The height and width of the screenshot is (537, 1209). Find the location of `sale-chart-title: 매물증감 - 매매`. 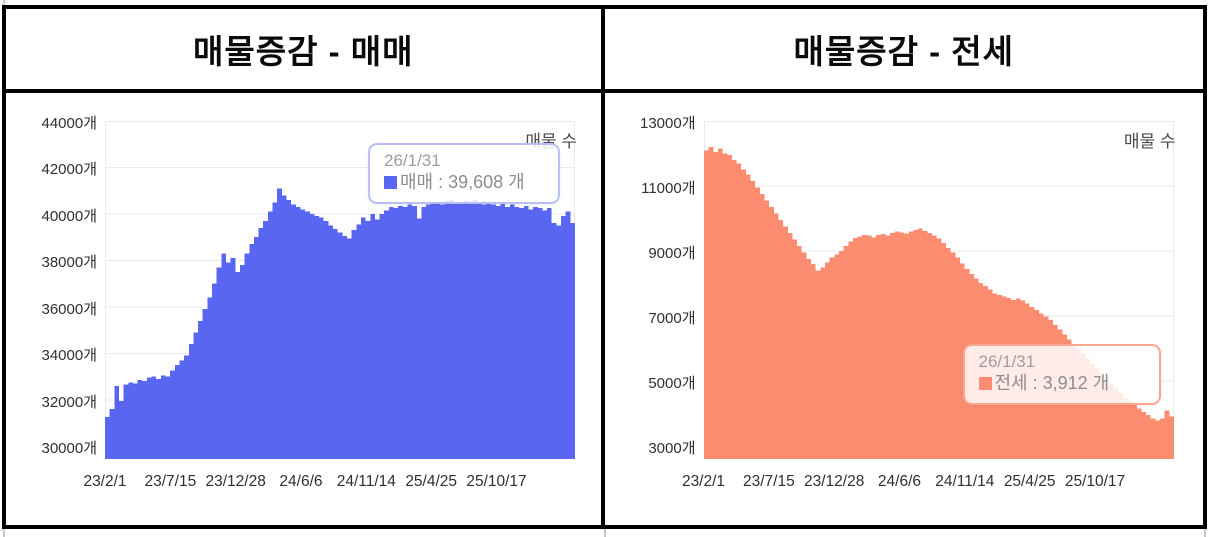

sale-chart-title: 매물증감 - 매매 is located at coordinates (303, 51).